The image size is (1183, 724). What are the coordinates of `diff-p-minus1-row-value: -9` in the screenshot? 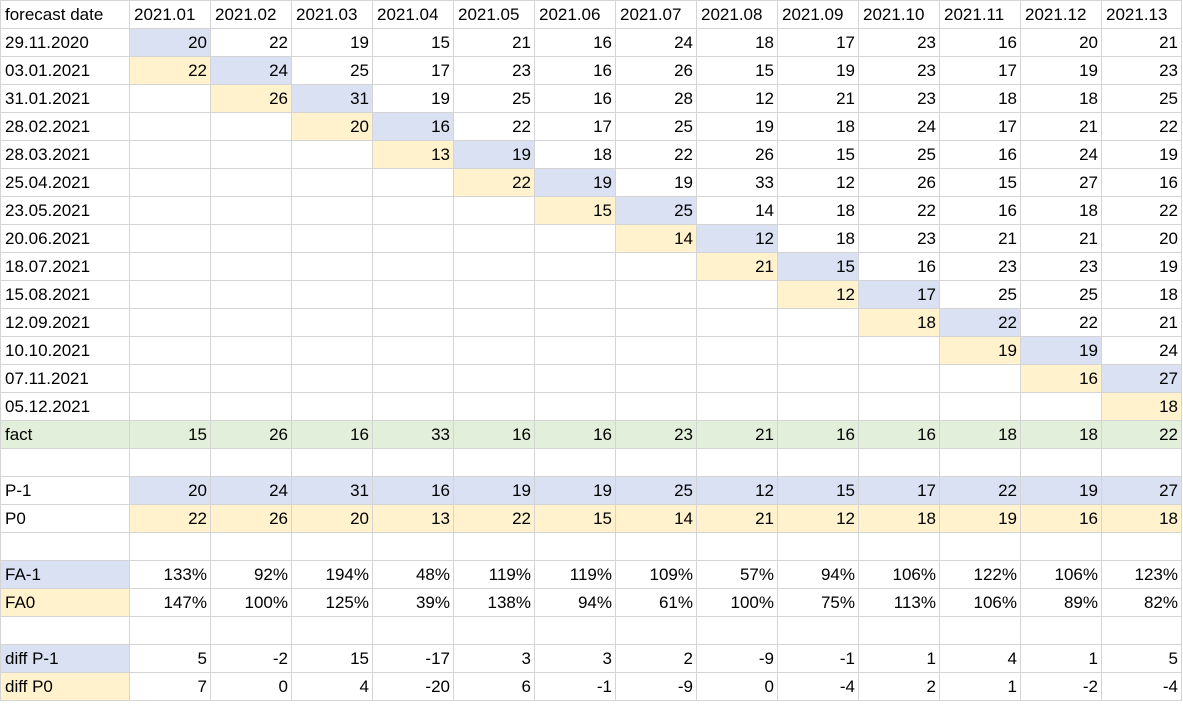 It's located at (737, 658).